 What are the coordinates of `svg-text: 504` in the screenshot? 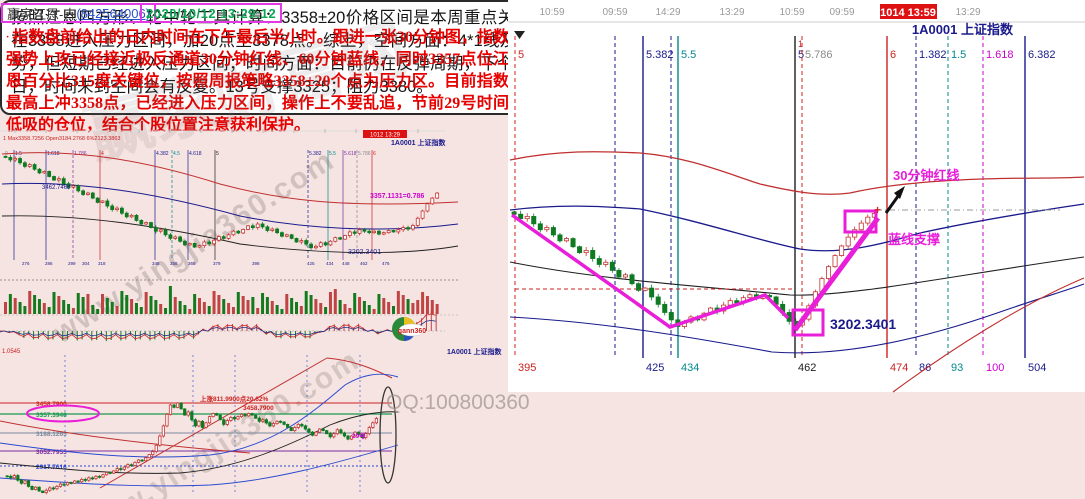 It's located at (1037, 368).